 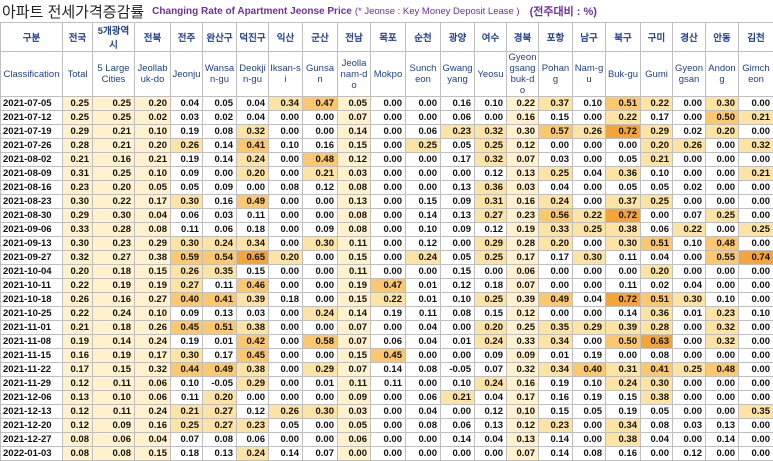 I want to click on rate-cell: 0.38, so click(x=623, y=440).